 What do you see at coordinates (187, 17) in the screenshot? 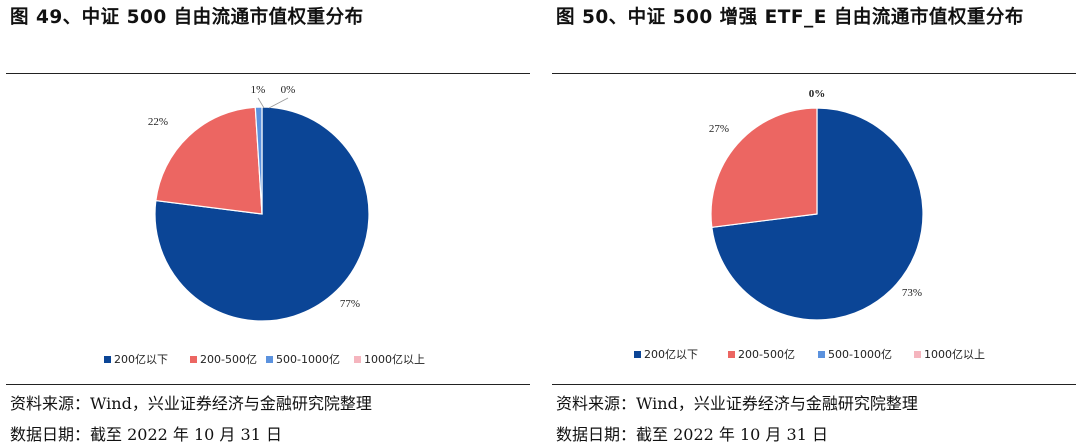
I see `figure-title: 图 49、中证 500 自由流通市值权重分布` at bounding box center [187, 17].